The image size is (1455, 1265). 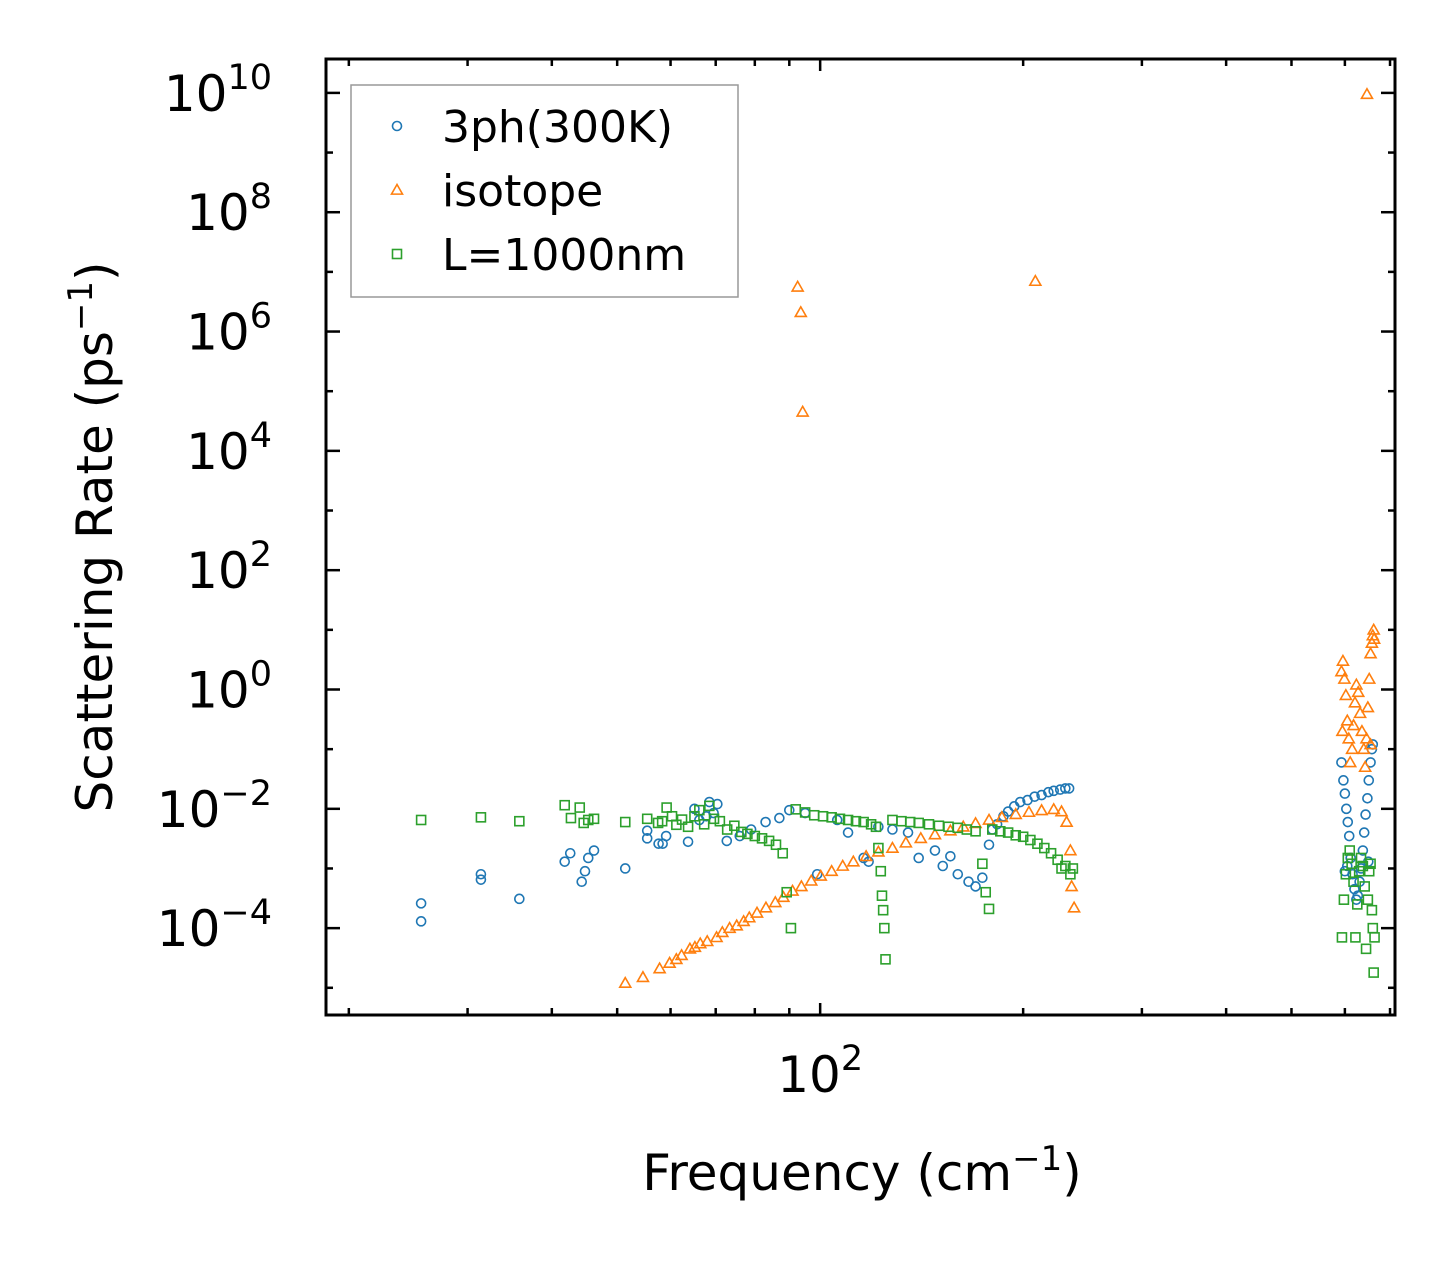 I want to click on y-tick-label: 10⁴, so click(x=229, y=448).